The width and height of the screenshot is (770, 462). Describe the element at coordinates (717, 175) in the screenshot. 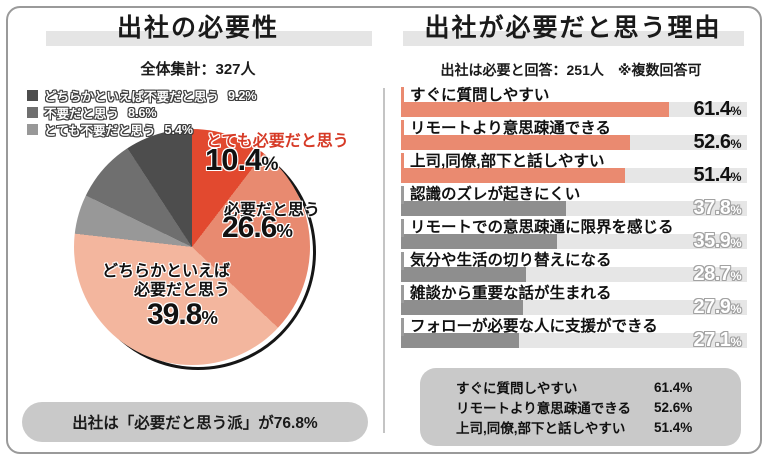

I see `bar-percent: 51.4%` at that location.